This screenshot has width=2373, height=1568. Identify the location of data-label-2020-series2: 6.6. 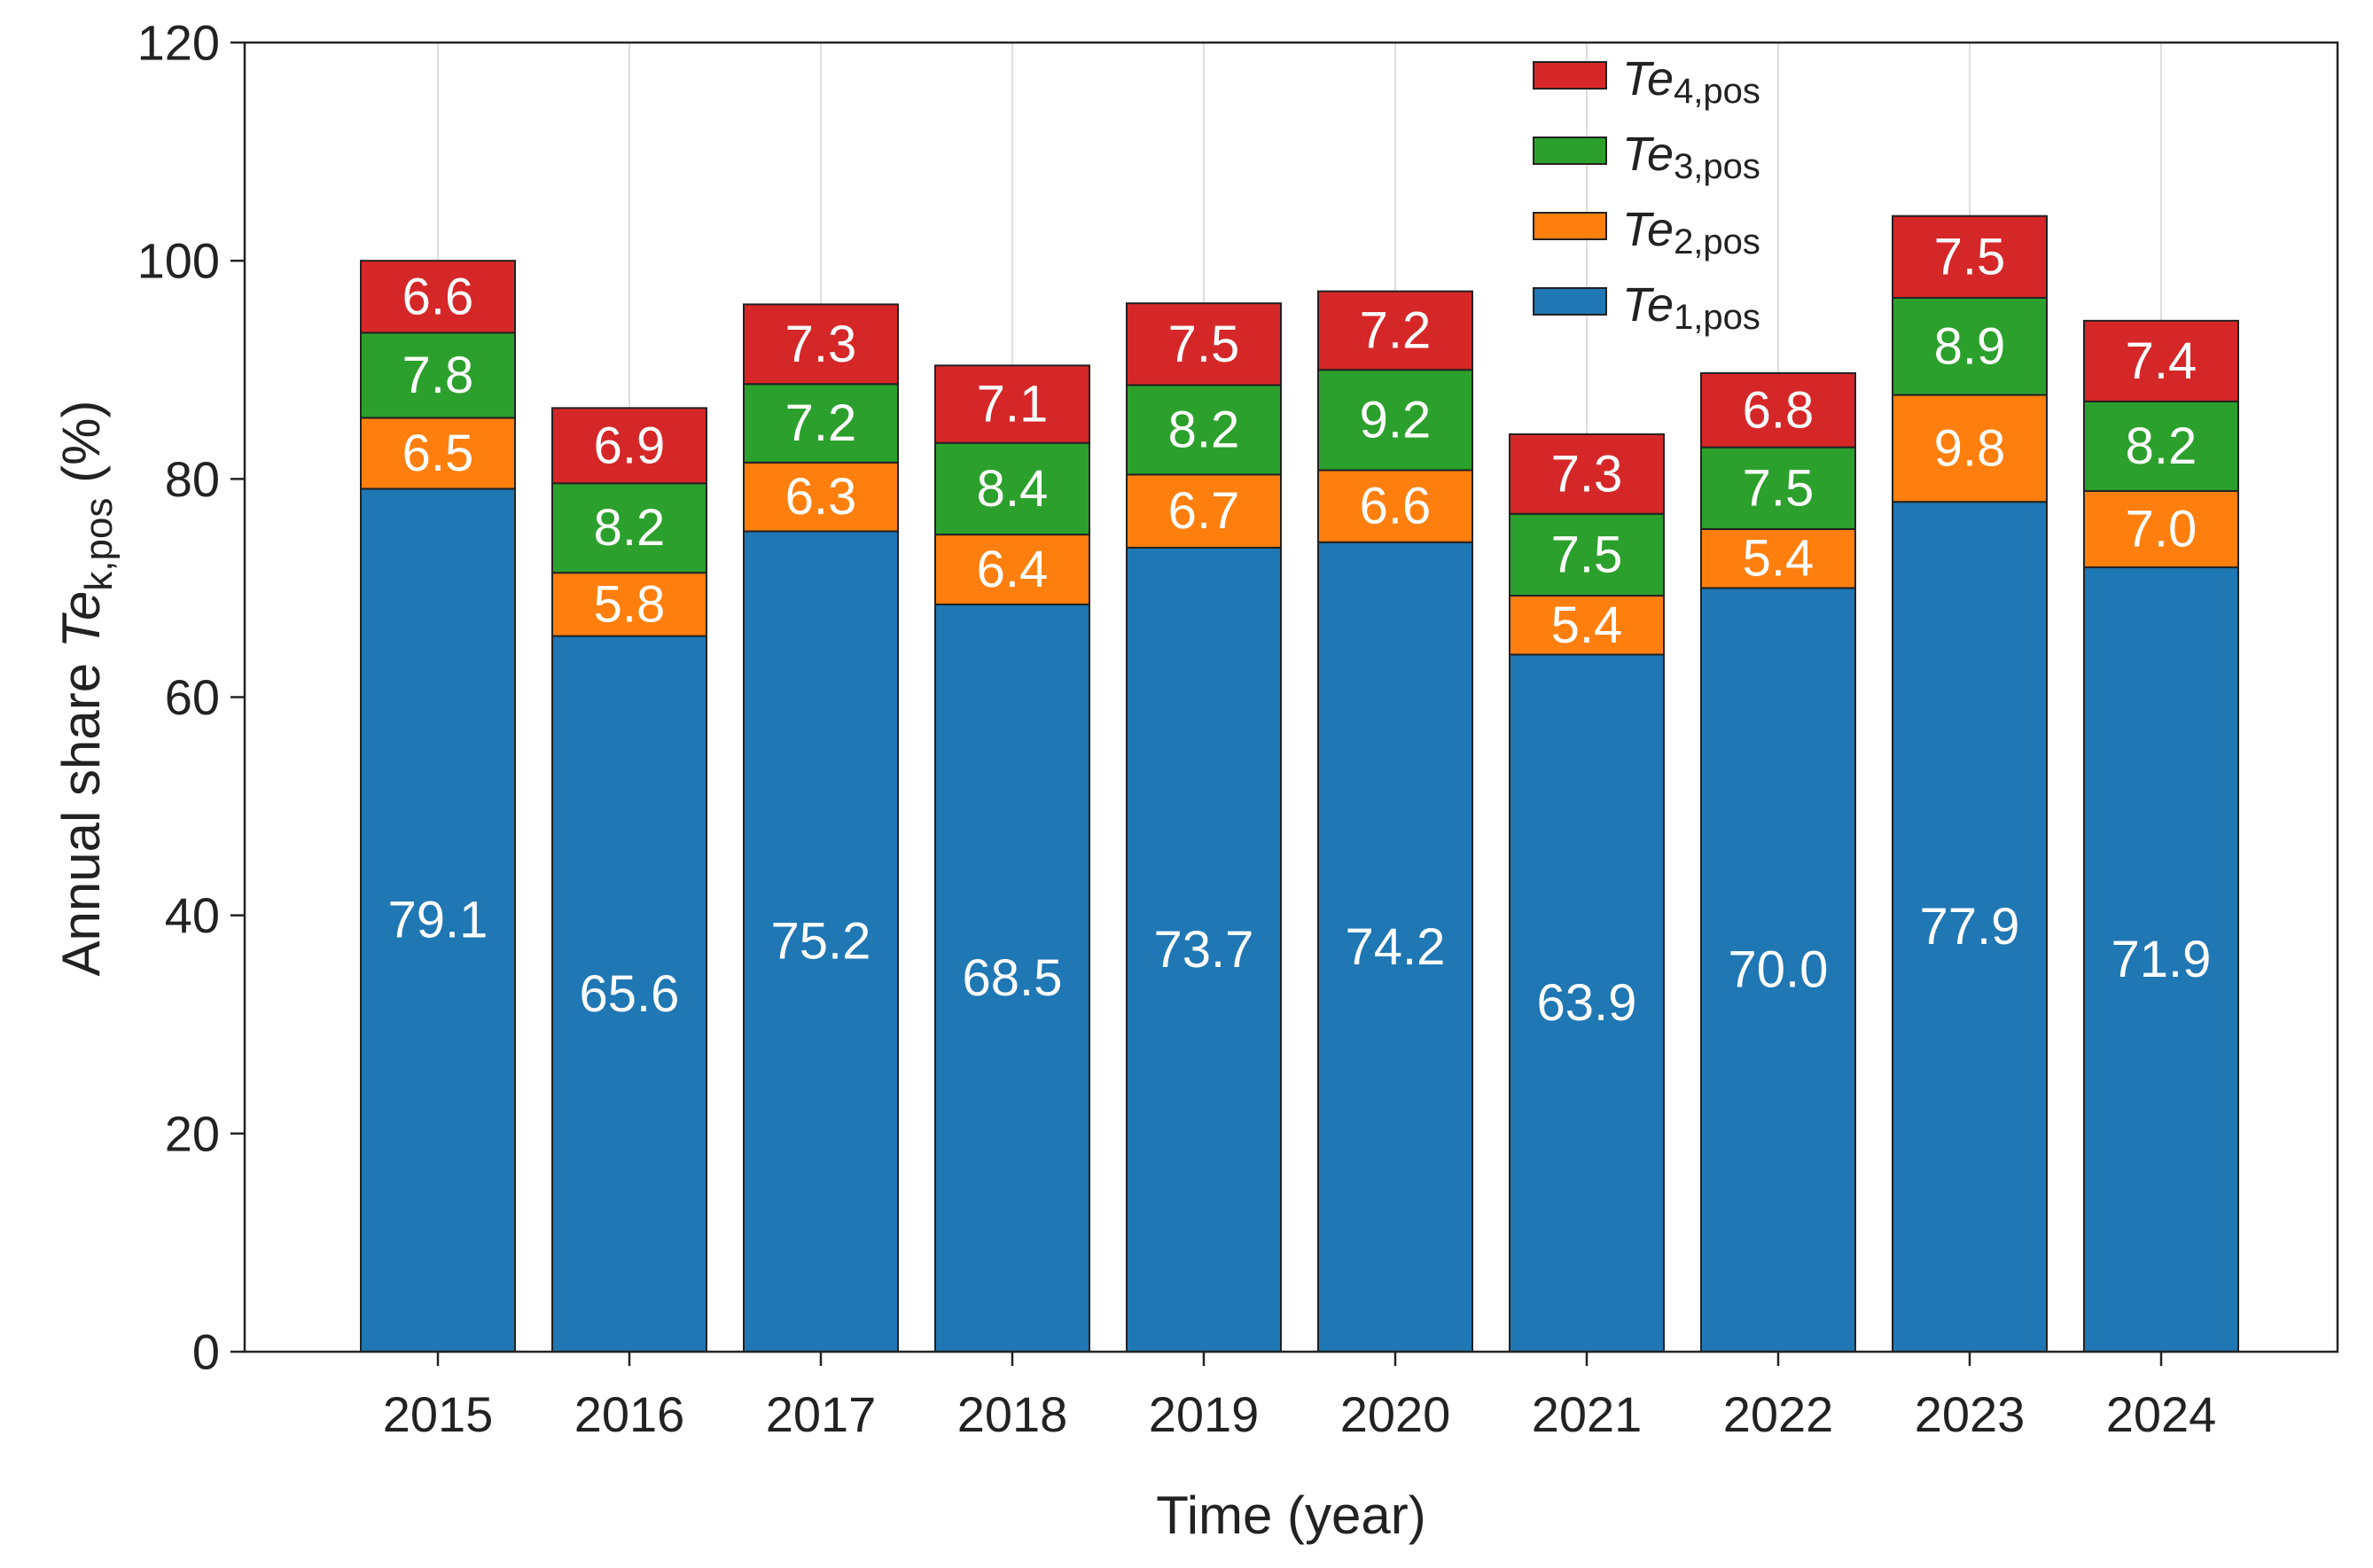
(1396, 506).